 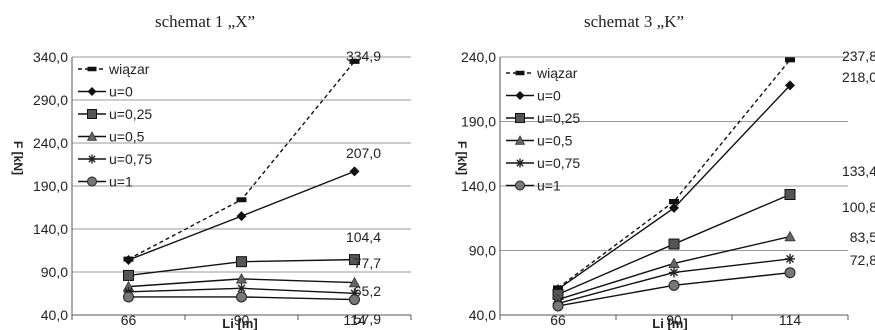 What do you see at coordinates (478, 57) in the screenshot?
I see `y-tick-label: 240,0` at bounding box center [478, 57].